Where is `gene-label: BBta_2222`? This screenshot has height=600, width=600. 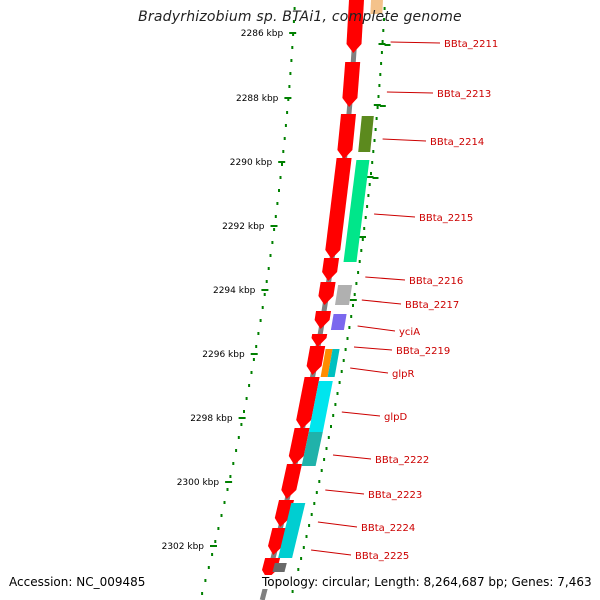 gene-label: BBta_2222 is located at coordinates (402, 460).